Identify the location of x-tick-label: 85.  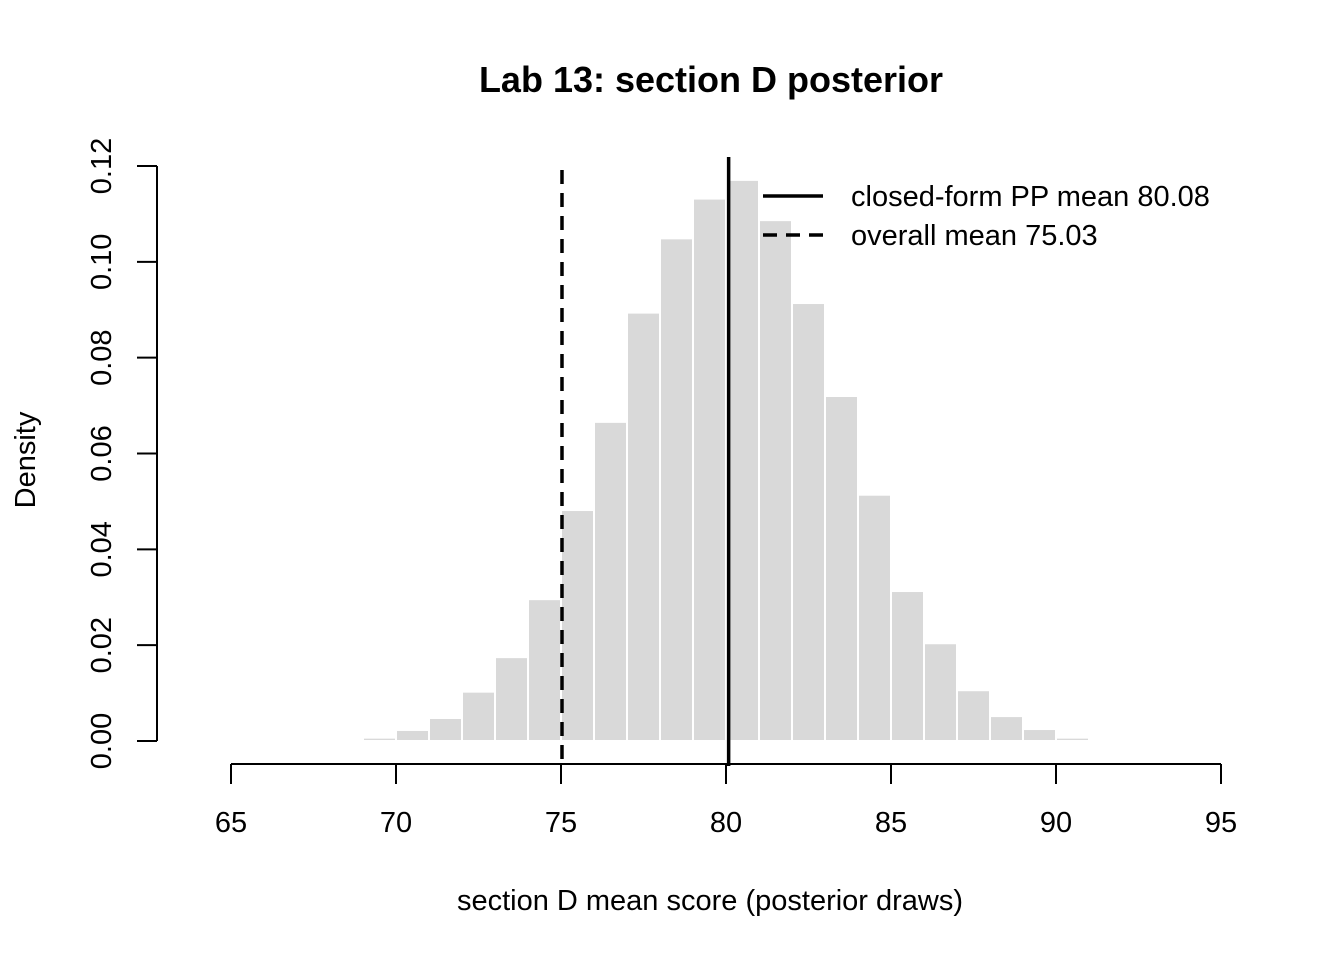
(891, 823).